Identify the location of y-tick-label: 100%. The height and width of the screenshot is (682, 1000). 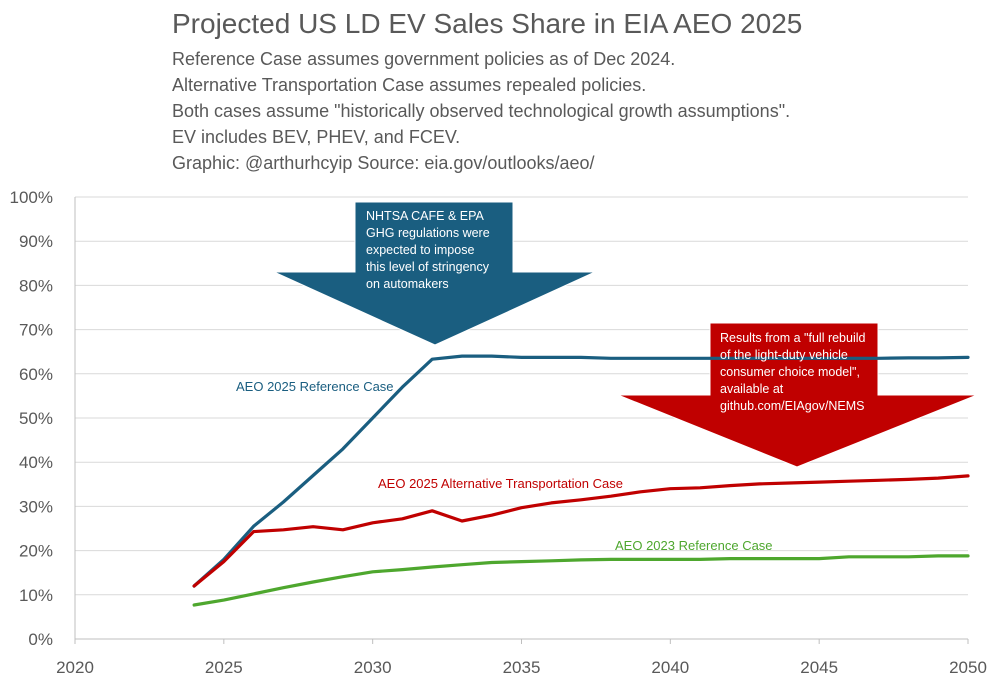
(31, 197).